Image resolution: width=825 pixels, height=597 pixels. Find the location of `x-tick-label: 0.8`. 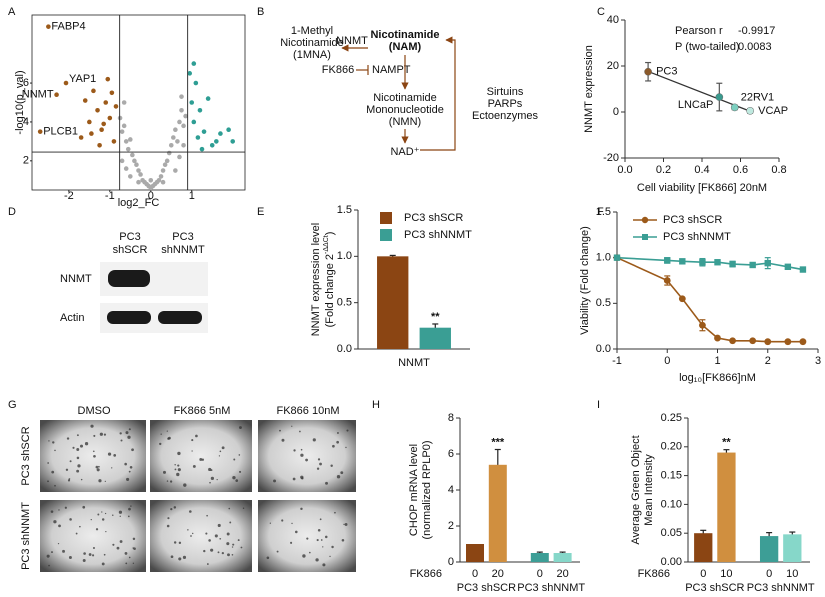

x-tick-label: 0.8 is located at coordinates (778, 170).